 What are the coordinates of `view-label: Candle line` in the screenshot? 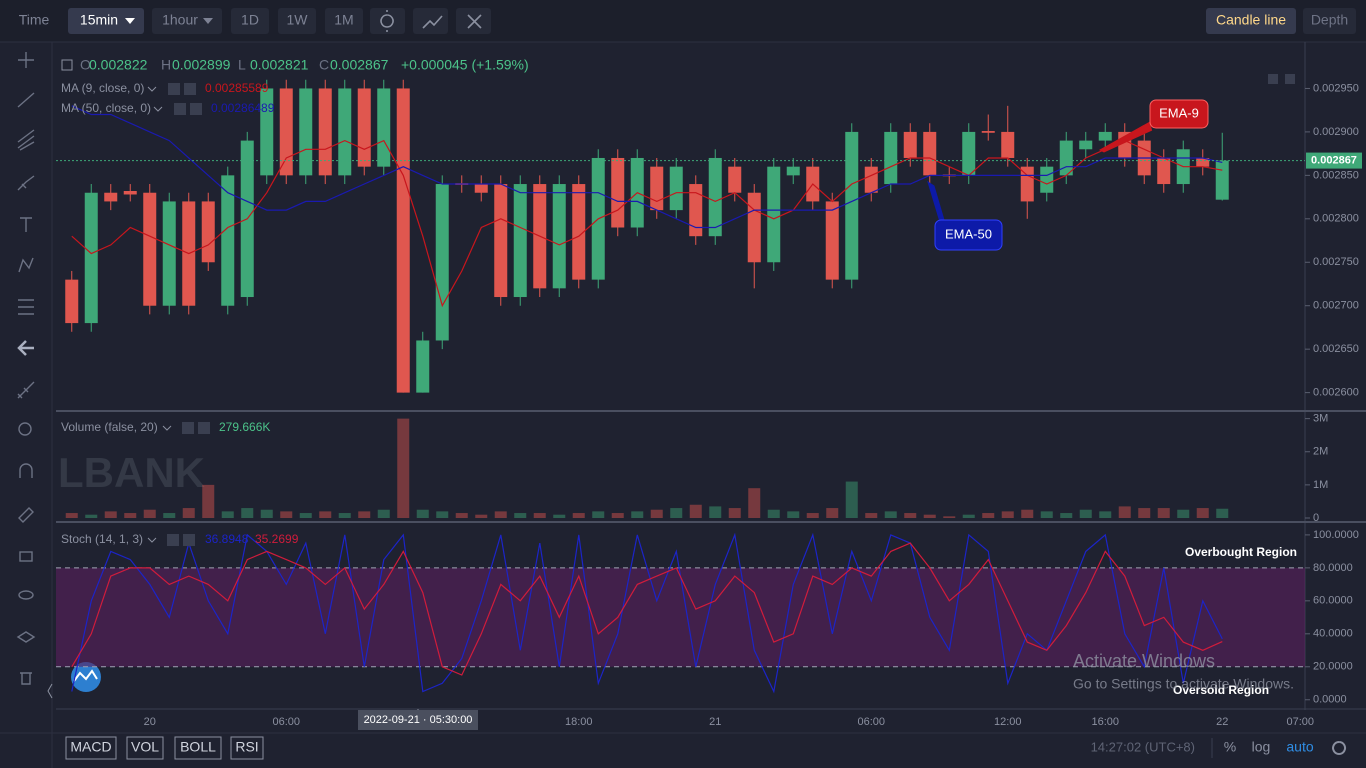 It's located at (1251, 20).